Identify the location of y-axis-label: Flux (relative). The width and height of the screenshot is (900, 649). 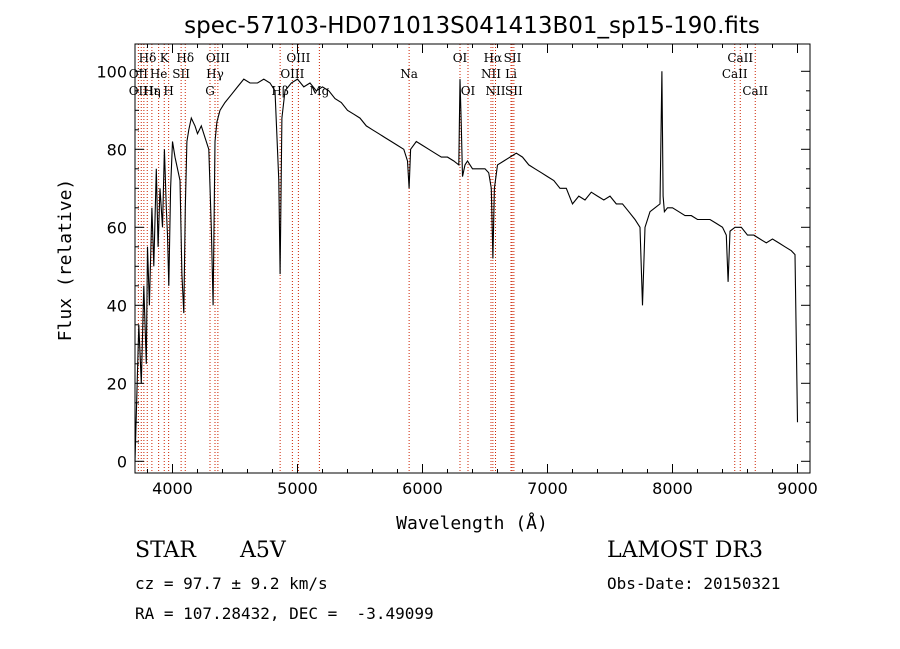
(65, 260).